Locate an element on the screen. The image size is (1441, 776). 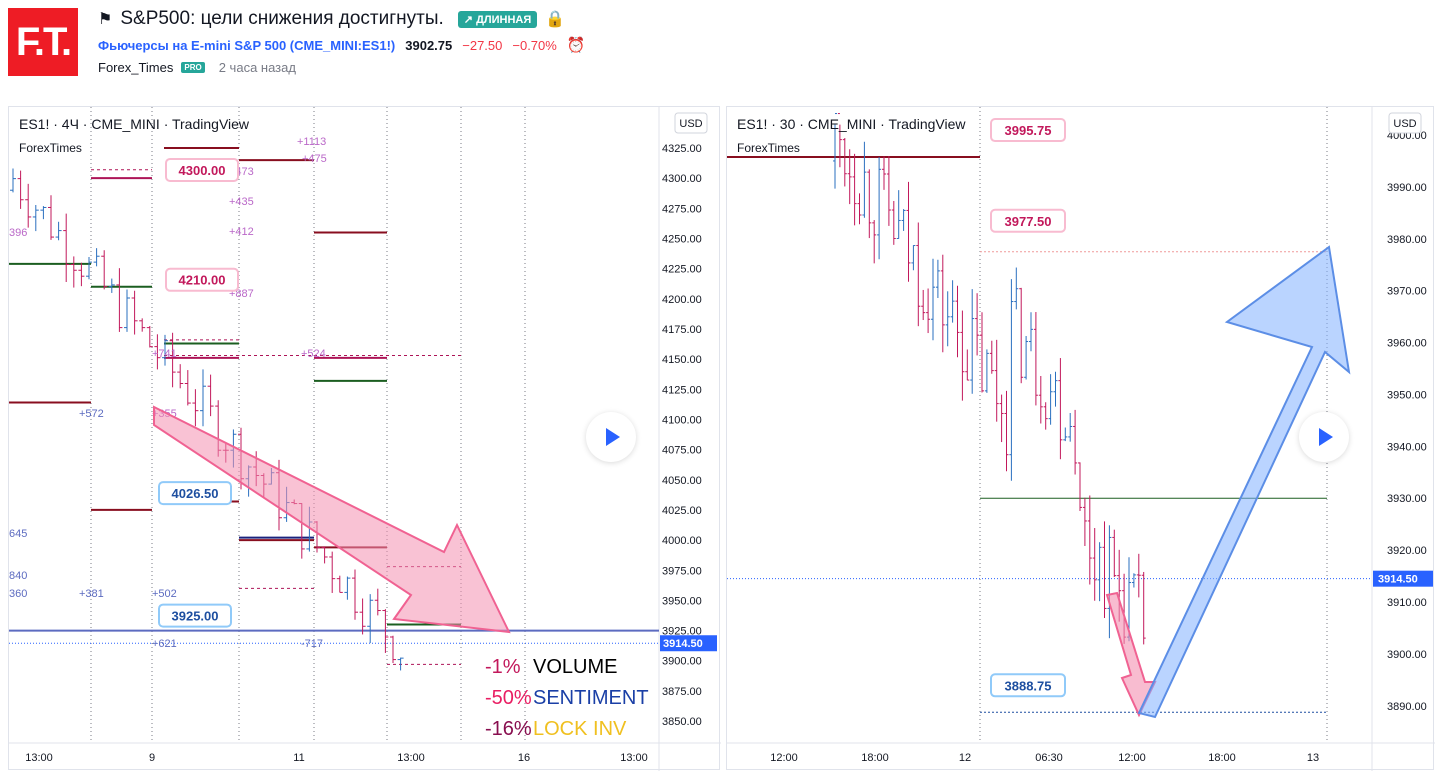
left-currency: USD is located at coordinates (690, 124).